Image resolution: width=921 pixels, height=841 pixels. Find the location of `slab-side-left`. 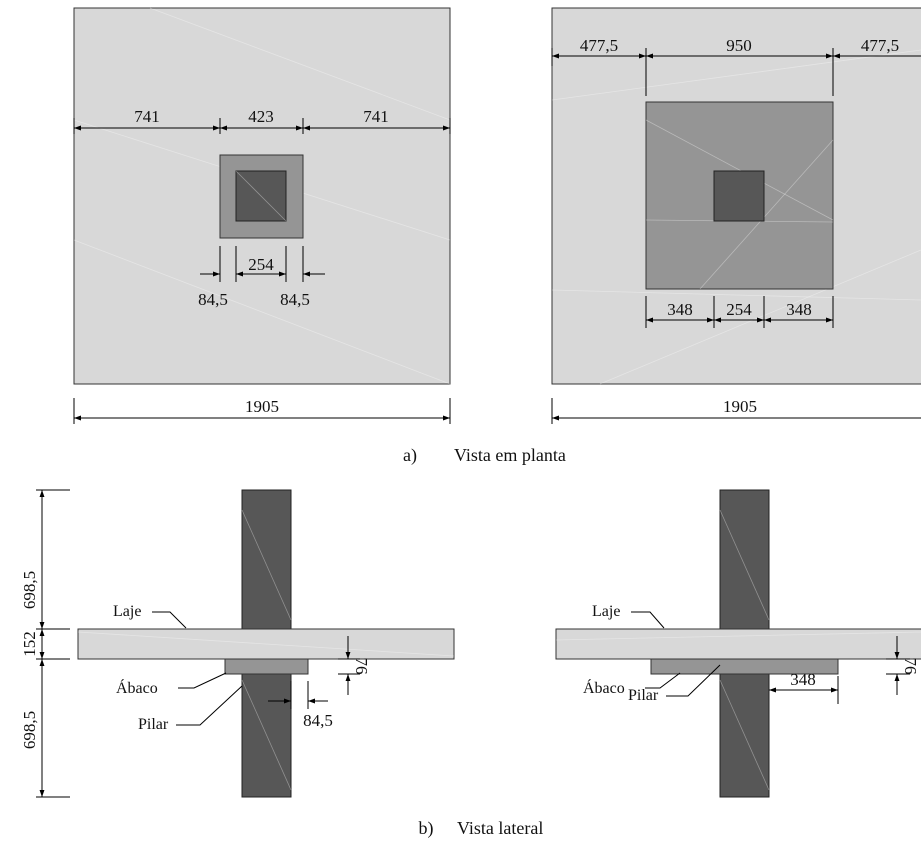

slab-side-left is located at coordinates (266, 644).